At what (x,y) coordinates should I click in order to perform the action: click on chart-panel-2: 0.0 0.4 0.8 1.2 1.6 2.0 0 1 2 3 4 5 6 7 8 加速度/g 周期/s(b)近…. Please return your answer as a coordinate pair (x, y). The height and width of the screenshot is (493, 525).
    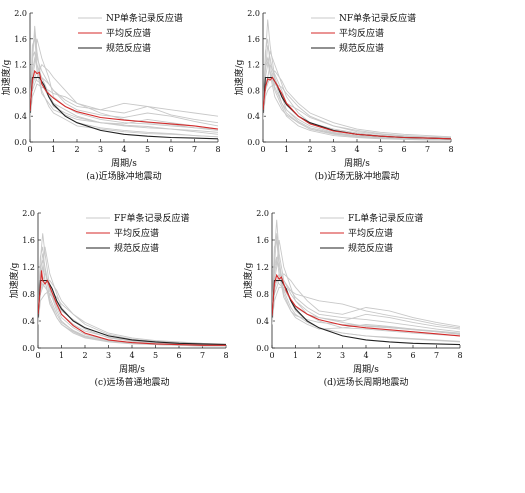
    Looking at the image, I should click on (343, 95).